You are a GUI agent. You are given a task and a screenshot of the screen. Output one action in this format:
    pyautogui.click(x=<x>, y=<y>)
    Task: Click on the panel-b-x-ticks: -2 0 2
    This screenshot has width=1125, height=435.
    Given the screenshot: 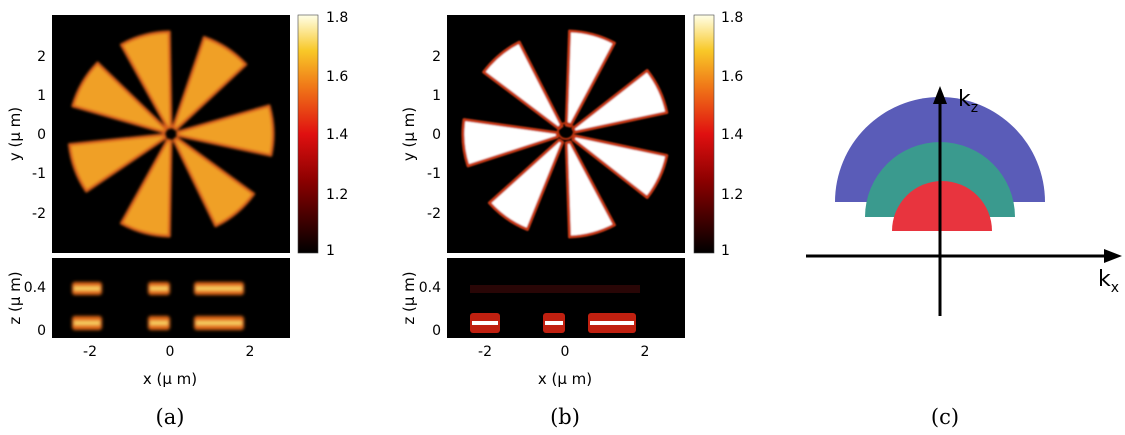 What is the action you would take?
    pyautogui.click(x=563, y=352)
    